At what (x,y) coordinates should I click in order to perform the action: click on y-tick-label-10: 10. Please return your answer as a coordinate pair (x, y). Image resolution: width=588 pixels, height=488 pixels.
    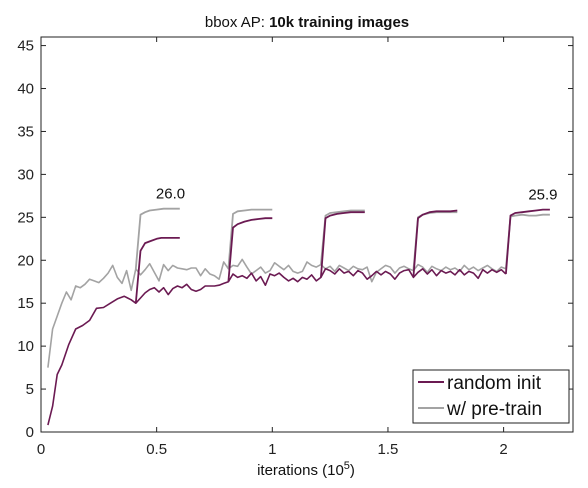
    Looking at the image, I should click on (25, 346).